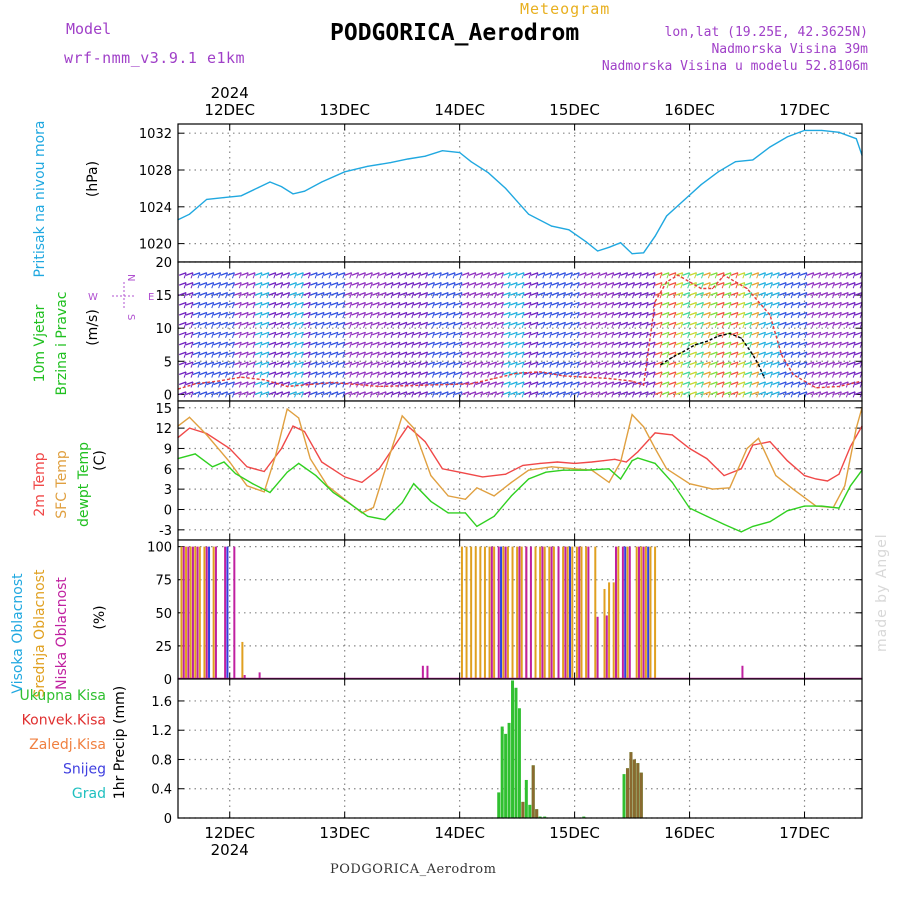 This screenshot has width=900, height=900. Describe the element at coordinates (163, 429) in the screenshot. I see `y-tick-label: 12` at that location.